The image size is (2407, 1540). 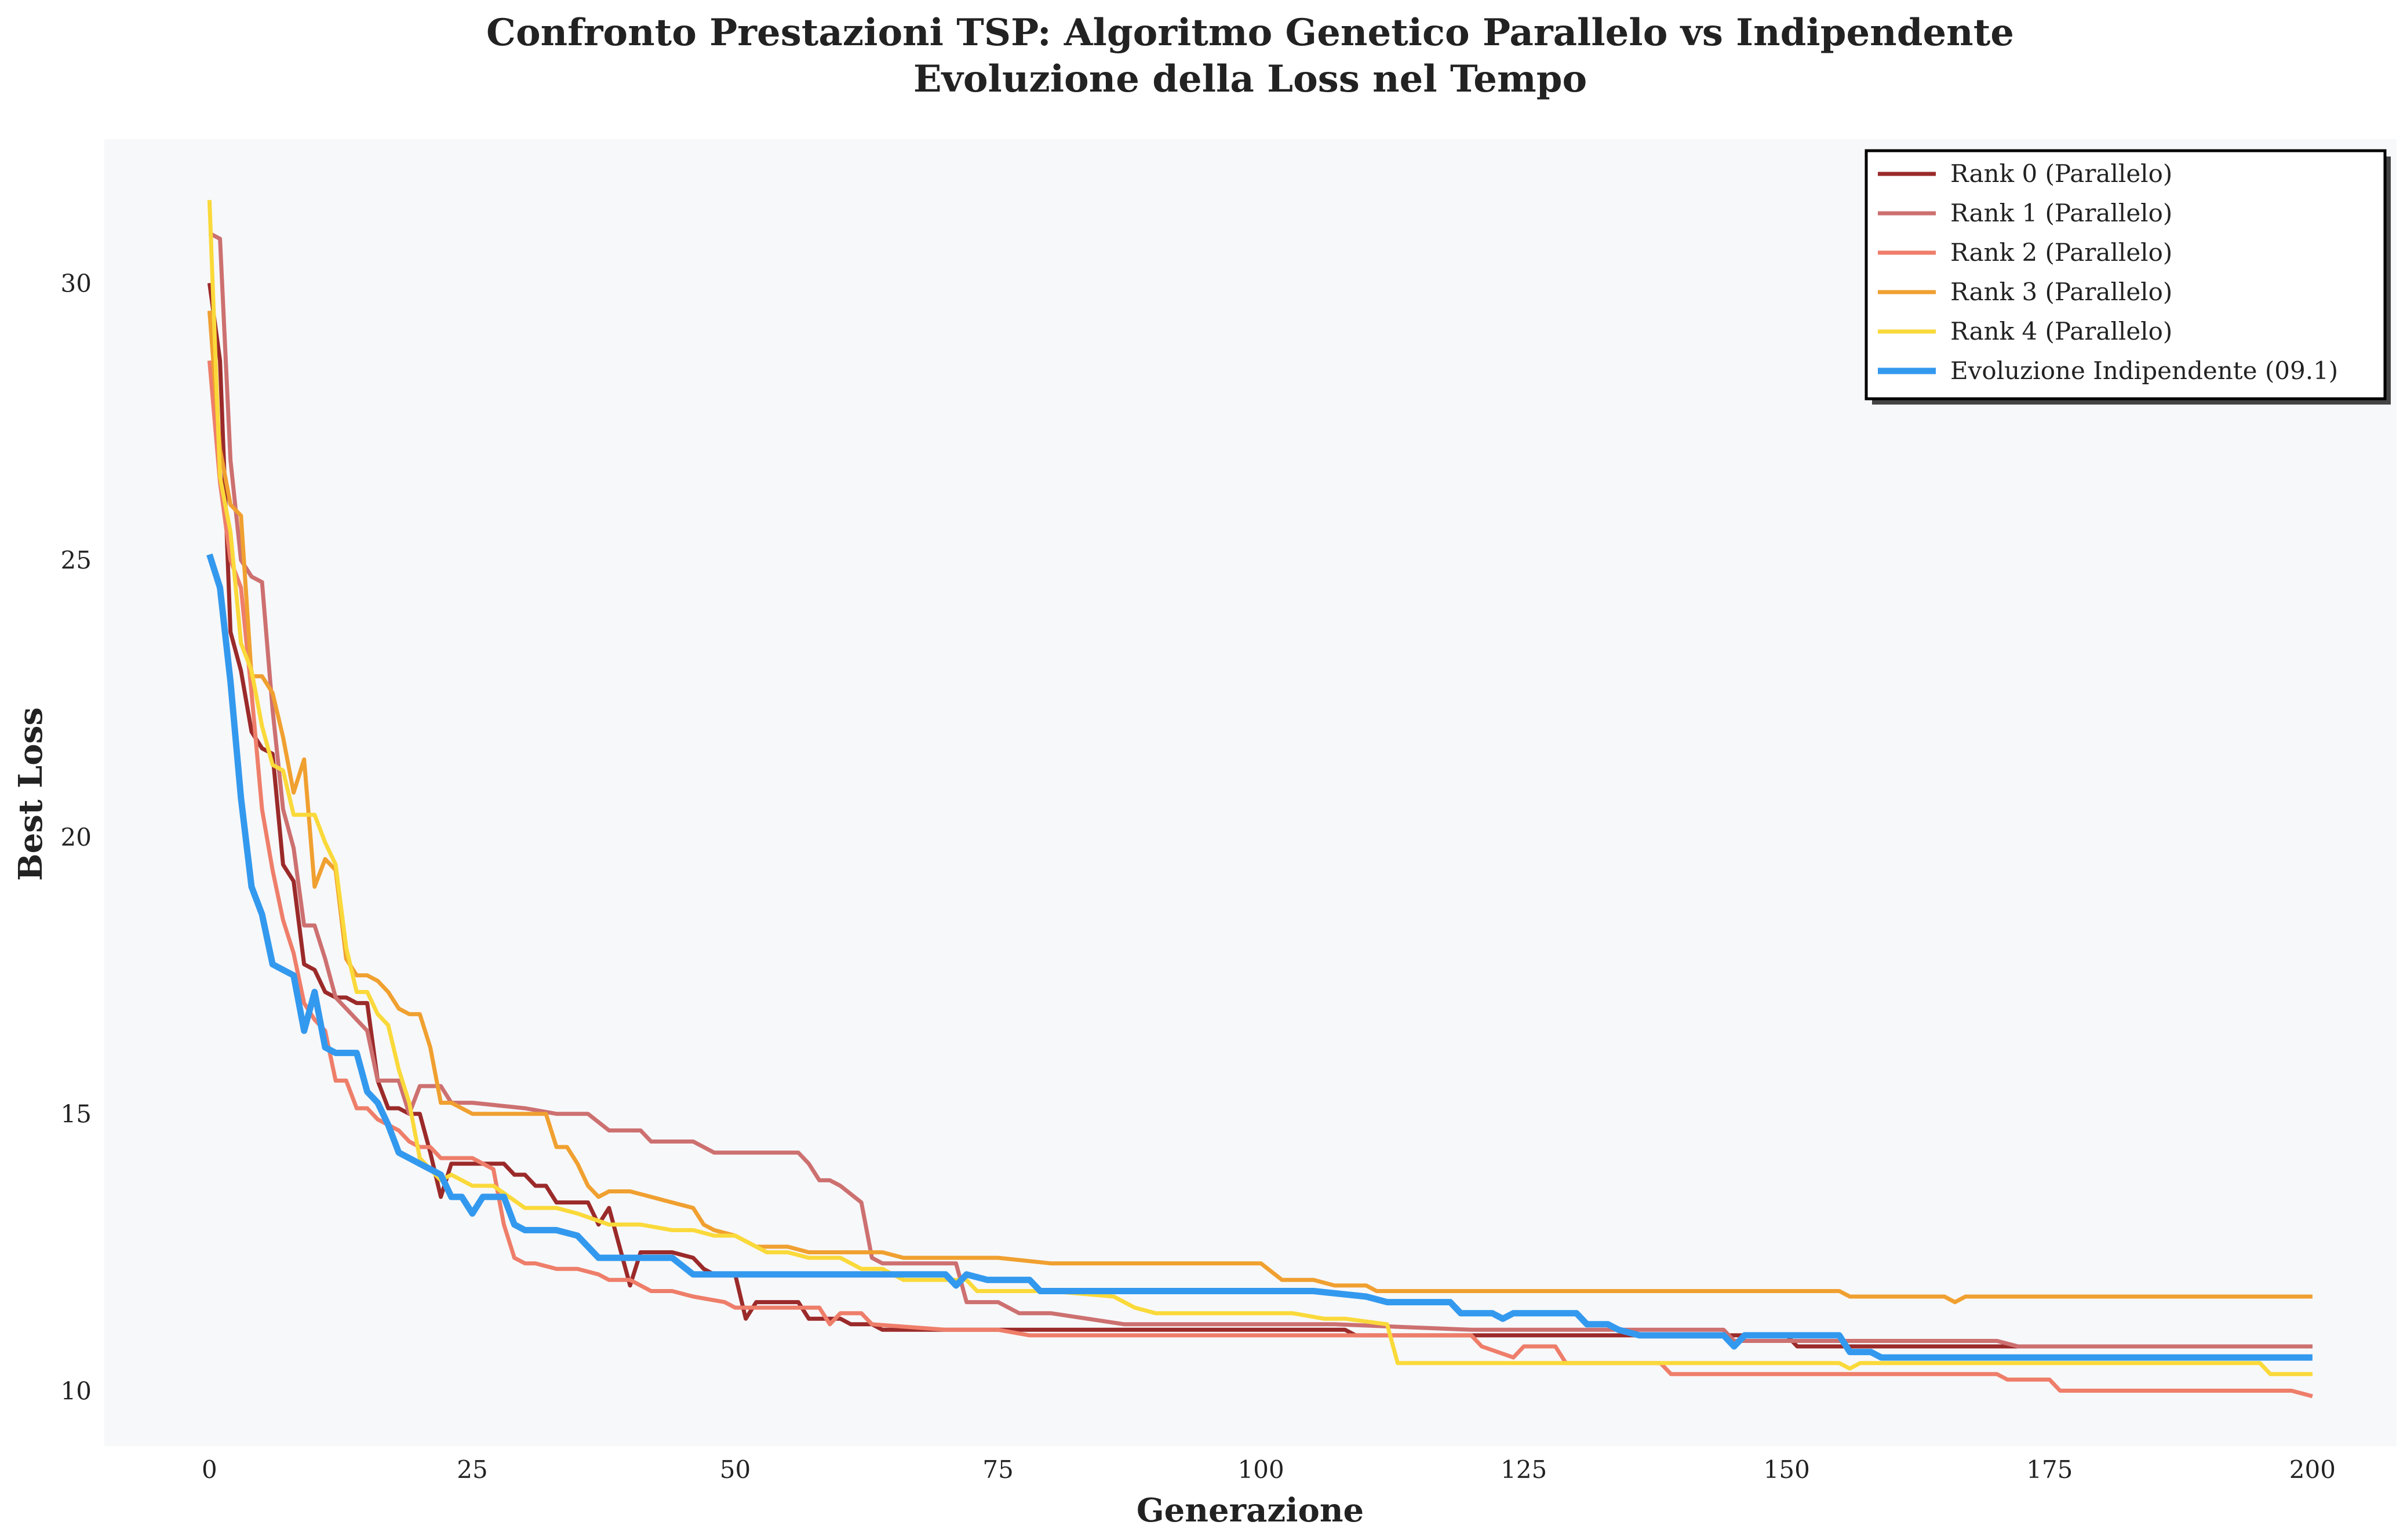 What do you see at coordinates (1261, 1469) in the screenshot?
I see `x-tick-label: 100` at bounding box center [1261, 1469].